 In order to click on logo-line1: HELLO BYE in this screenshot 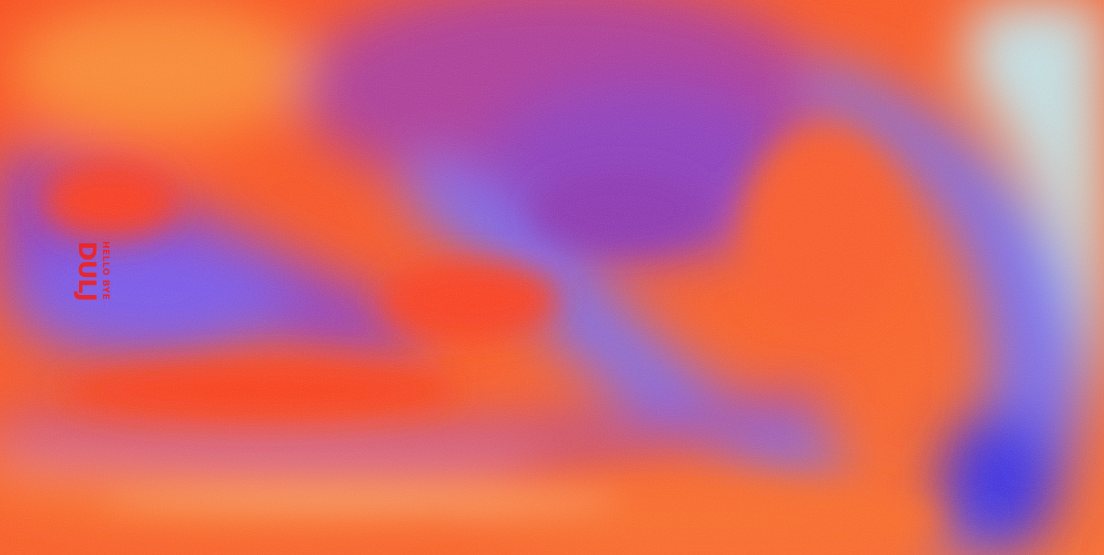, I will do `click(105, 270)`.